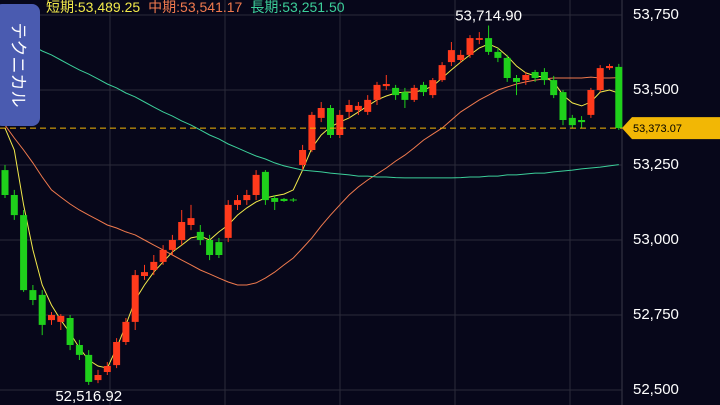 This screenshot has height=405, width=720. I want to click on annotation: 52,516.92, so click(88, 396).